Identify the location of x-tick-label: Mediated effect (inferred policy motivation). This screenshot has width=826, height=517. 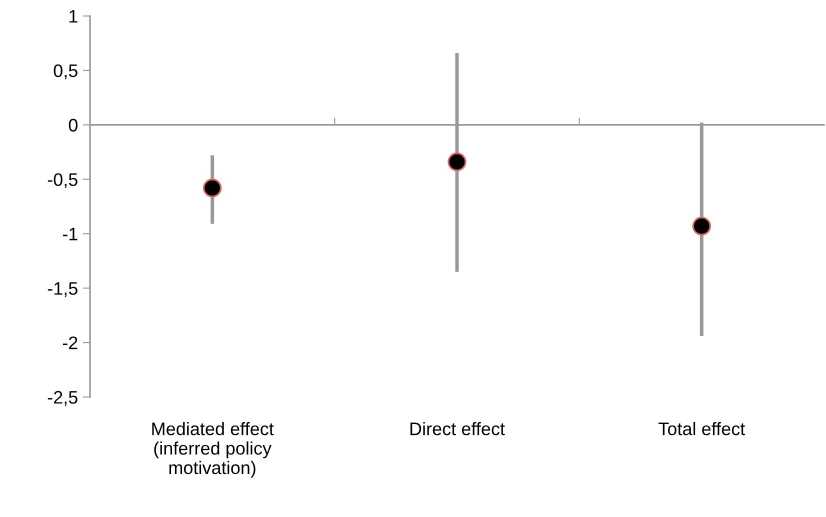
(213, 450).